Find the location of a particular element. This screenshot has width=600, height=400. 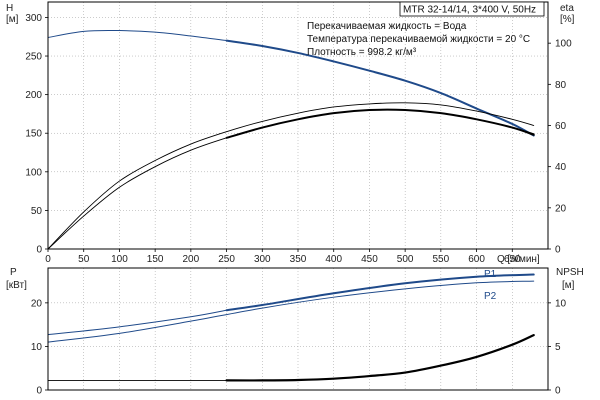

upper-left-axis-title-line2: [м] is located at coordinates (12, 19).